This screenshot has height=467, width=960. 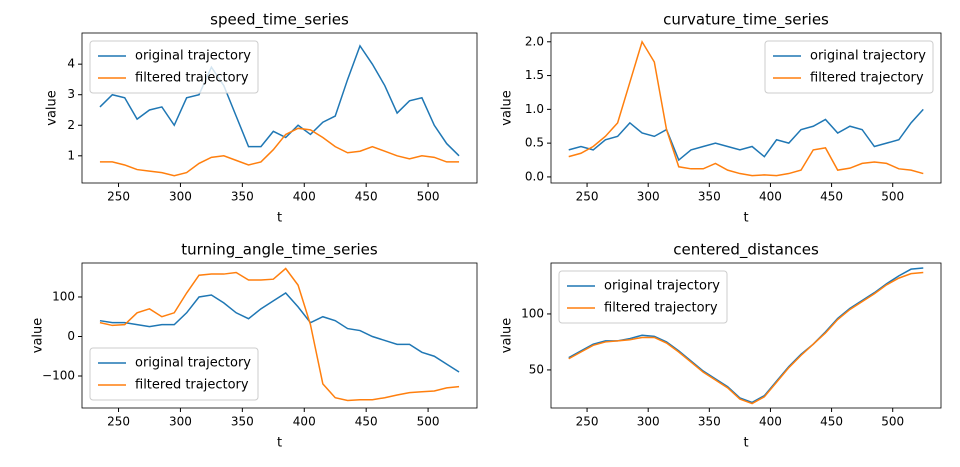 What do you see at coordinates (534, 176) in the screenshot?
I see `y-tick-label: 0.0` at bounding box center [534, 176].